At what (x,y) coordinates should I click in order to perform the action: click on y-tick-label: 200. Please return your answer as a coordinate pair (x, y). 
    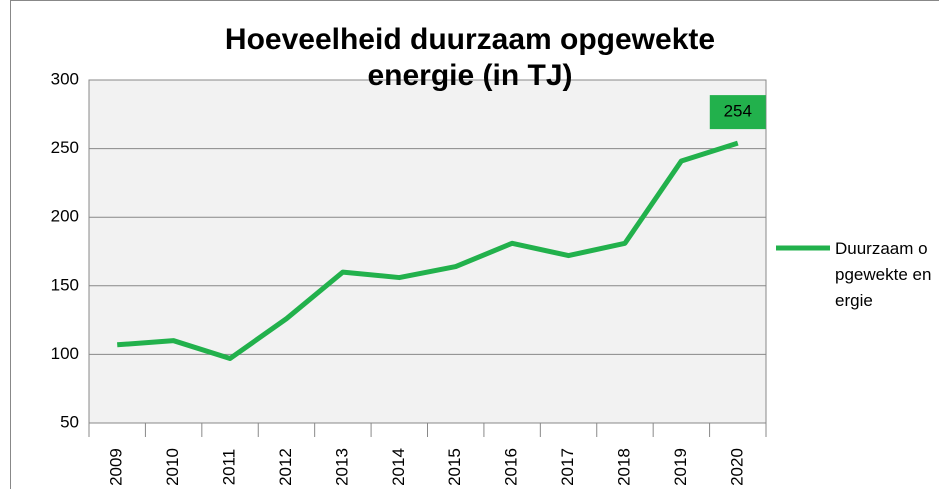
    Looking at the image, I should click on (65, 216).